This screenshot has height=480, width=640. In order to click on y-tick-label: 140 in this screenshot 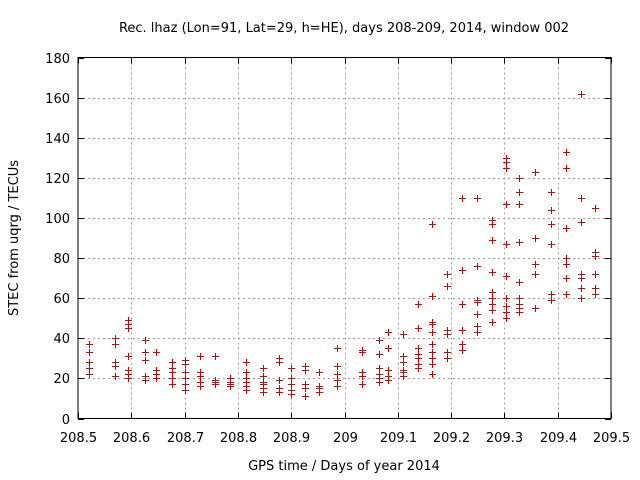, I will do `click(57, 139)`.